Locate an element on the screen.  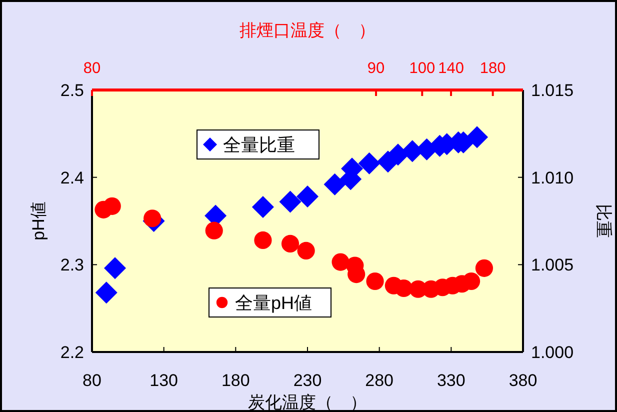
text: 140 is located at coordinates (451, 68).